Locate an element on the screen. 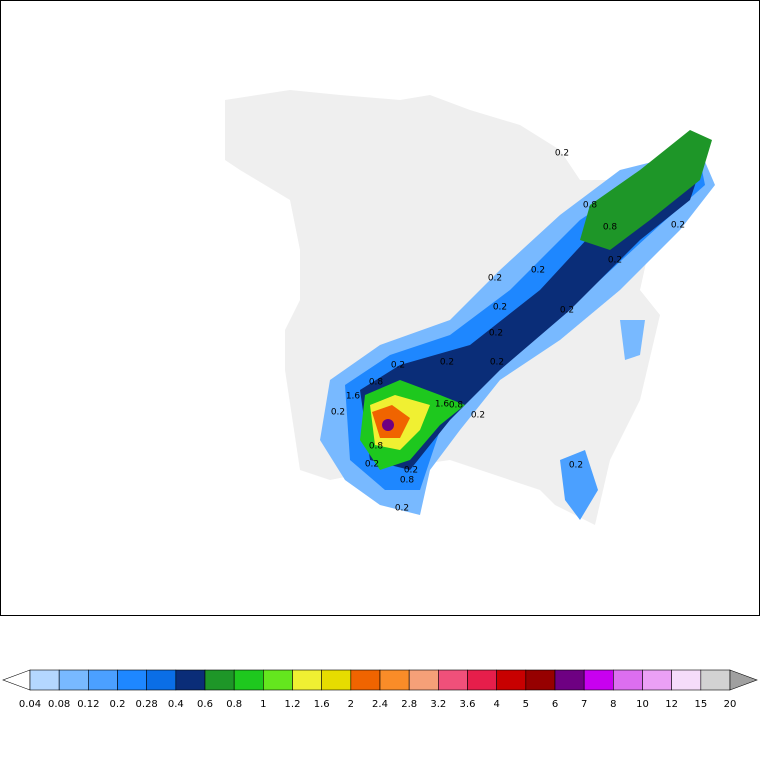  colorbar-over is located at coordinates (743, 680).